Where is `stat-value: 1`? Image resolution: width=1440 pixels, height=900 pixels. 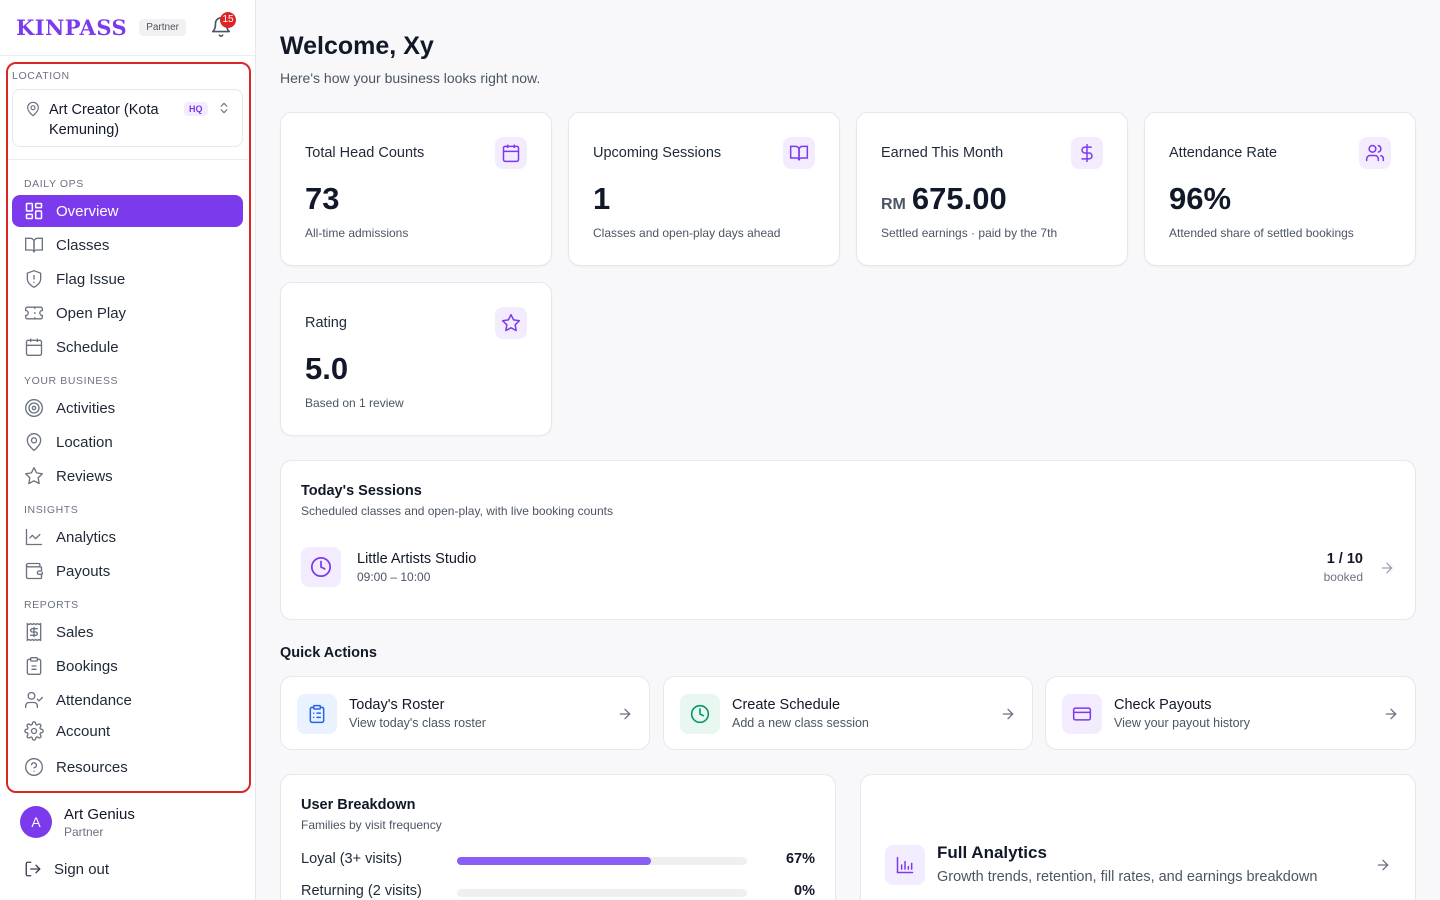 stat-value: 1 is located at coordinates (602, 198).